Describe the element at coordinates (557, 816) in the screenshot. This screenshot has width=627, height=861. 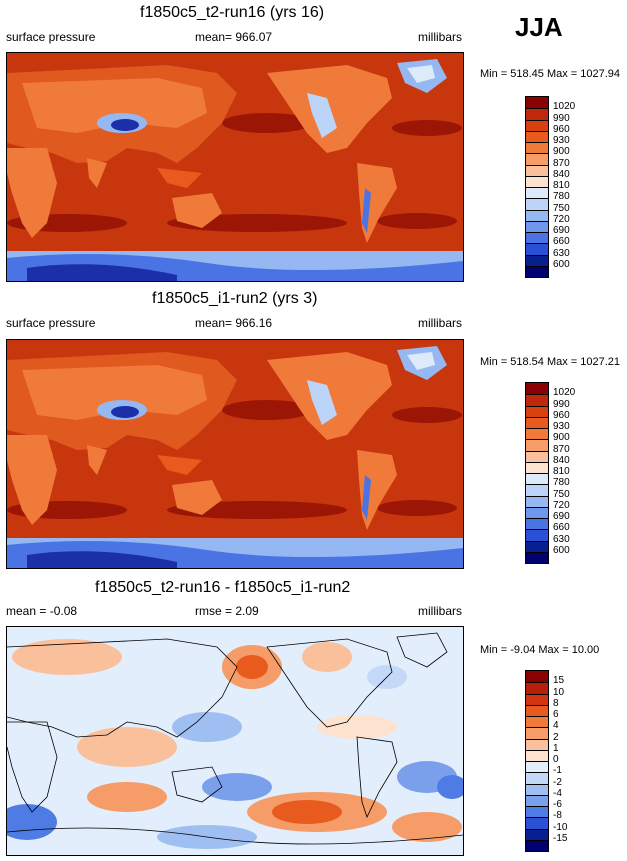
I see `colorbar-tick-label: -8` at that location.